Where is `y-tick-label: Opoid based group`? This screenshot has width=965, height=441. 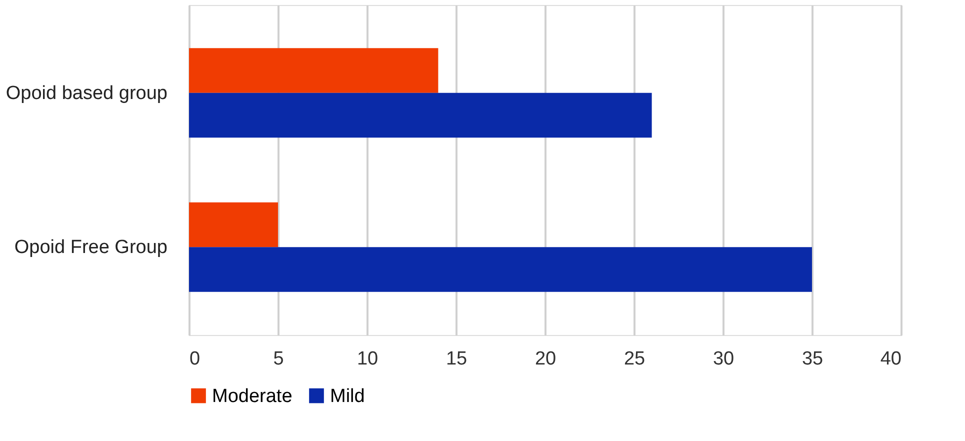 y-tick-label: Opoid based group is located at coordinates (87, 93).